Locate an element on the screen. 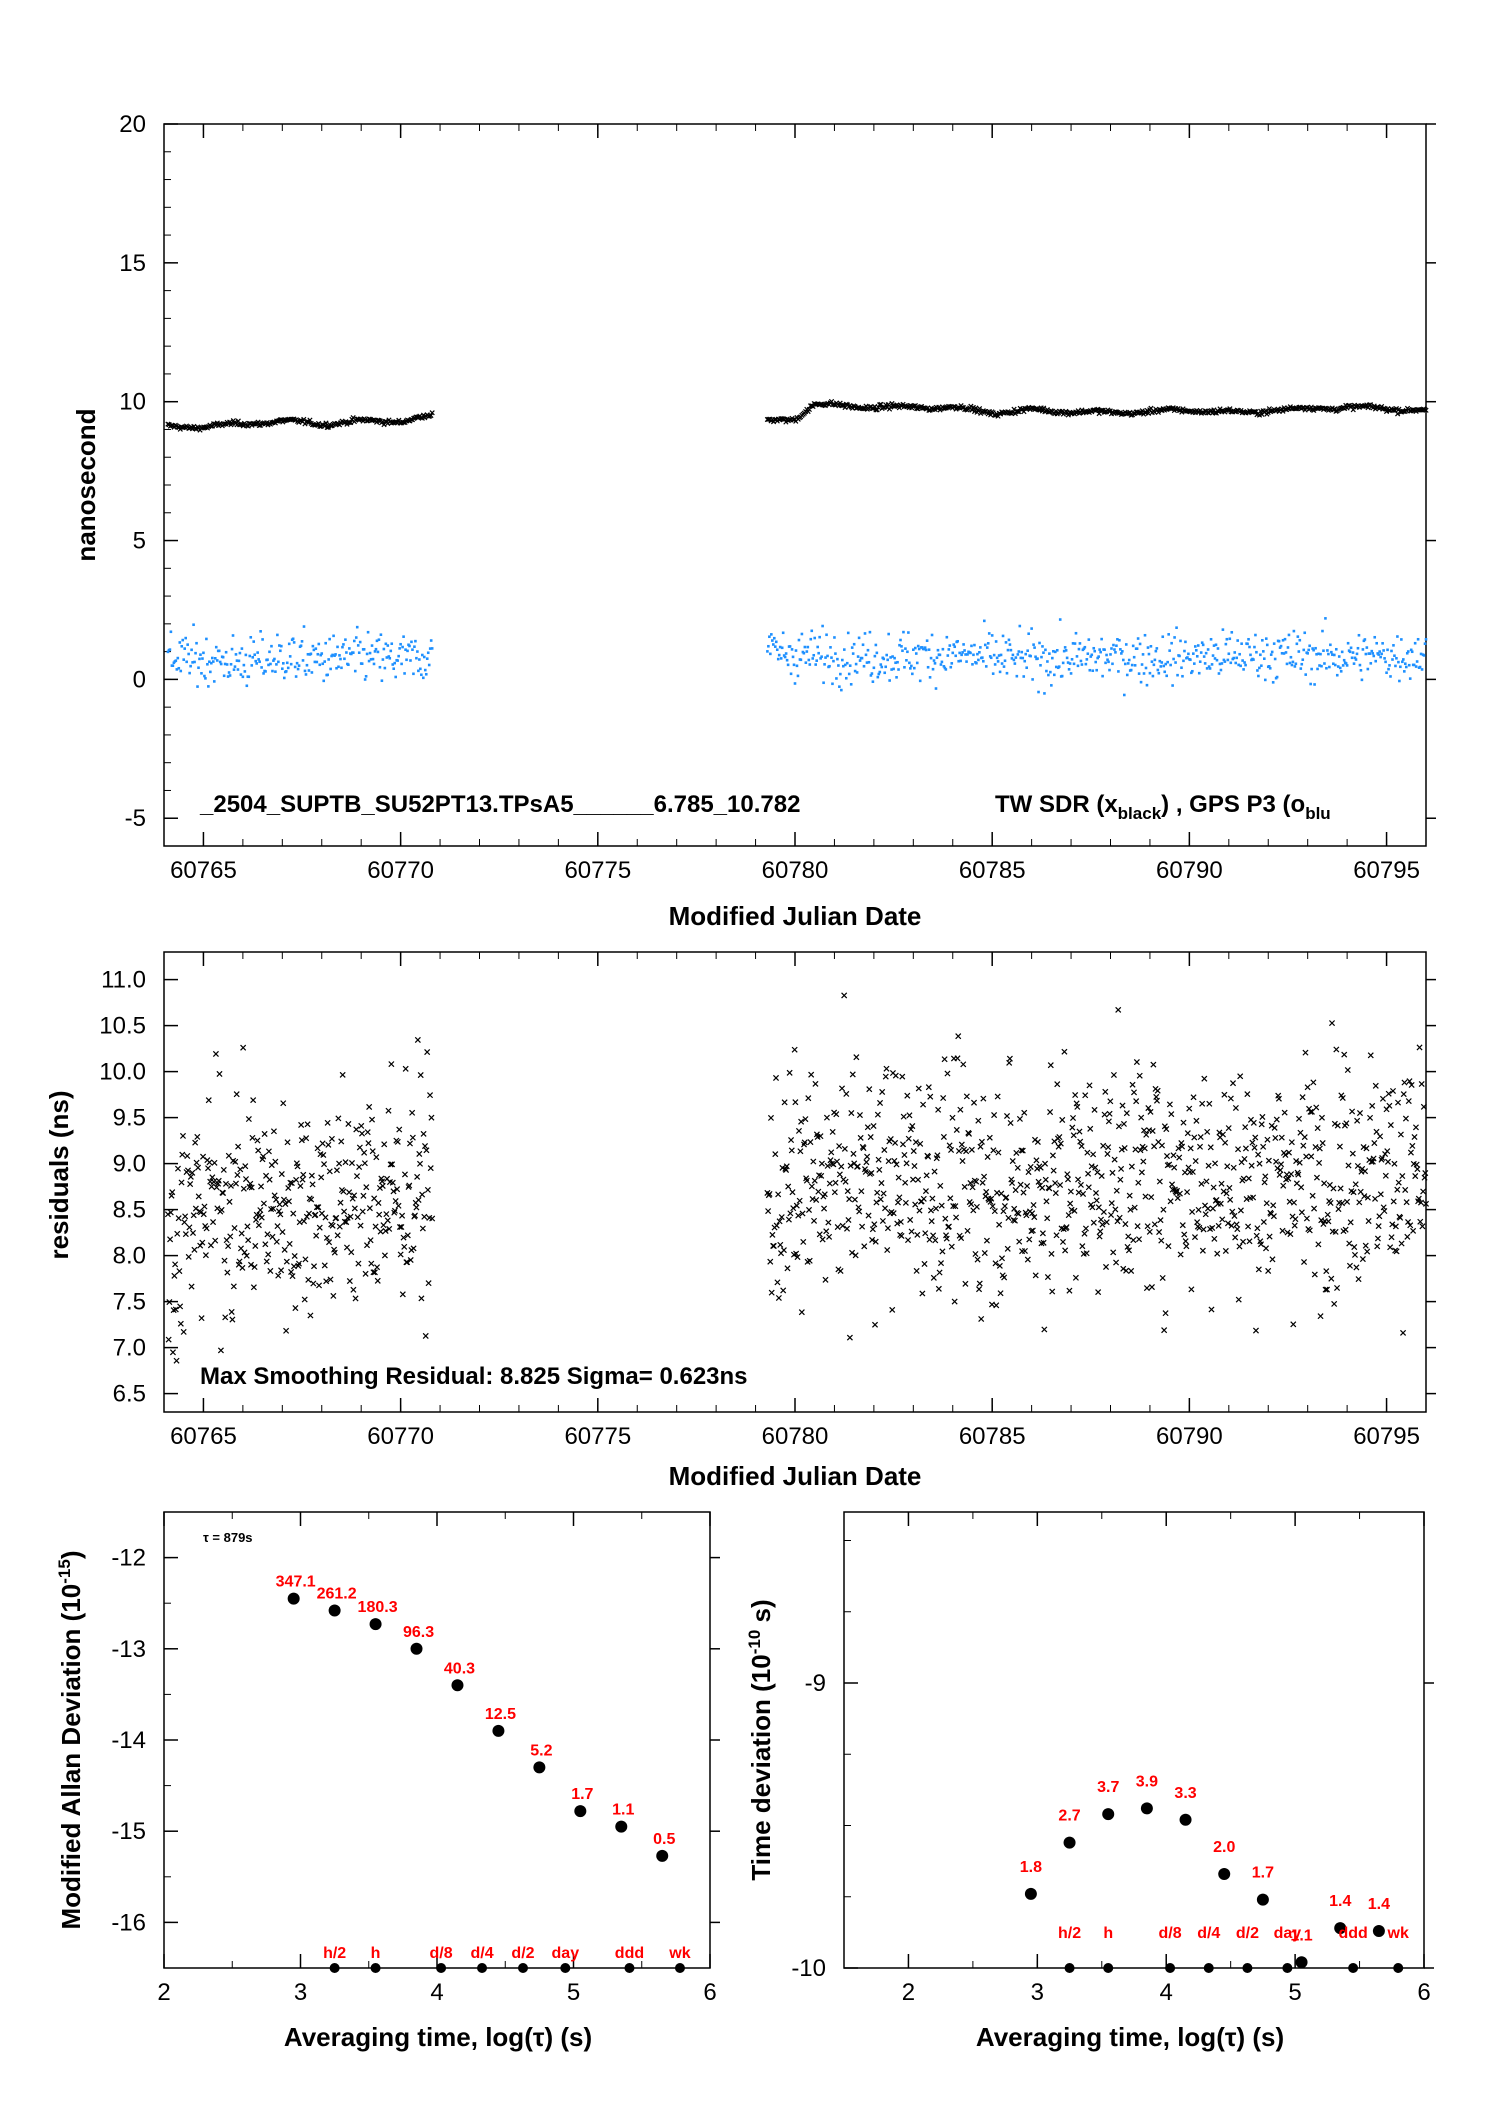 The height and width of the screenshot is (2105, 1488). time-marker-label: d/2 is located at coordinates (522, 1953).